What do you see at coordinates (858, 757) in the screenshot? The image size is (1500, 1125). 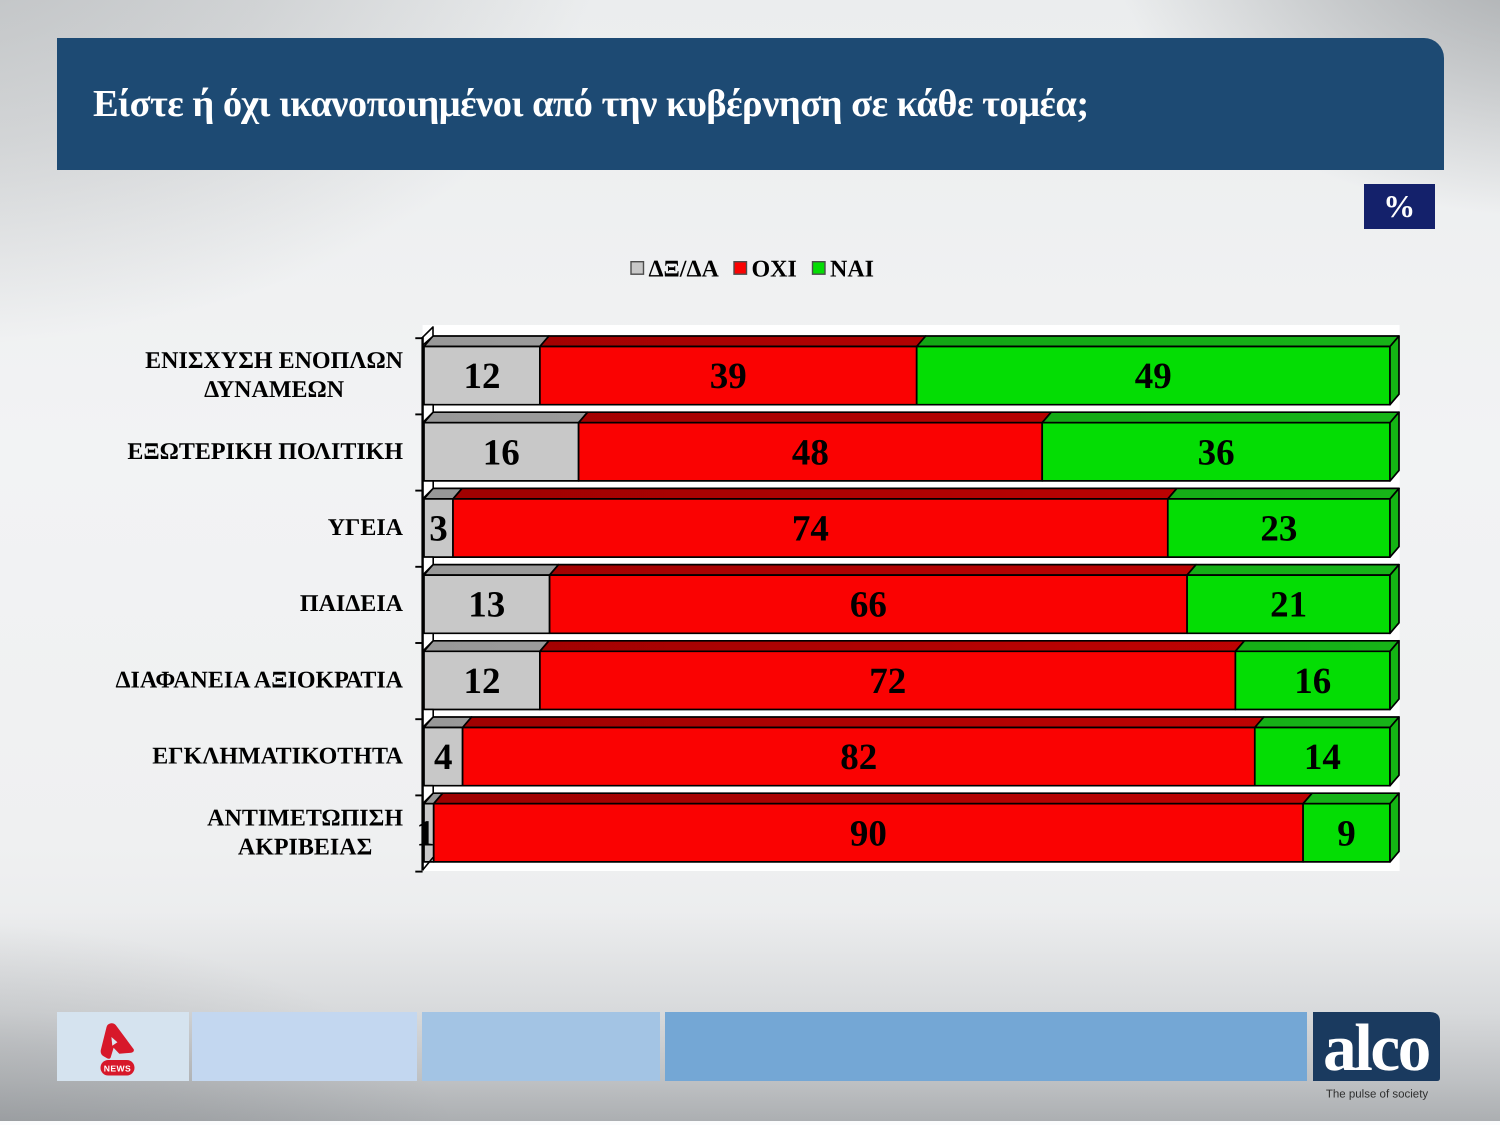 I see `svg-text: 82` at bounding box center [858, 757].